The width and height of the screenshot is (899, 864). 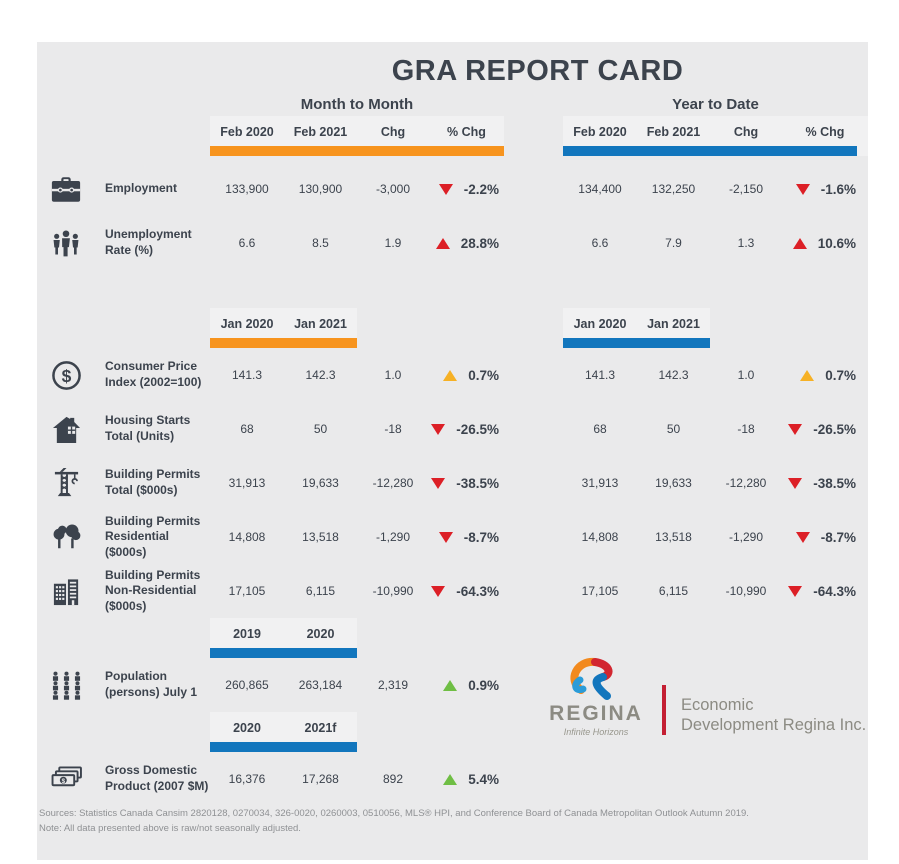 What do you see at coordinates (452, 638) in the screenshot?
I see `period-header-row: 2019 2020` at bounding box center [452, 638].